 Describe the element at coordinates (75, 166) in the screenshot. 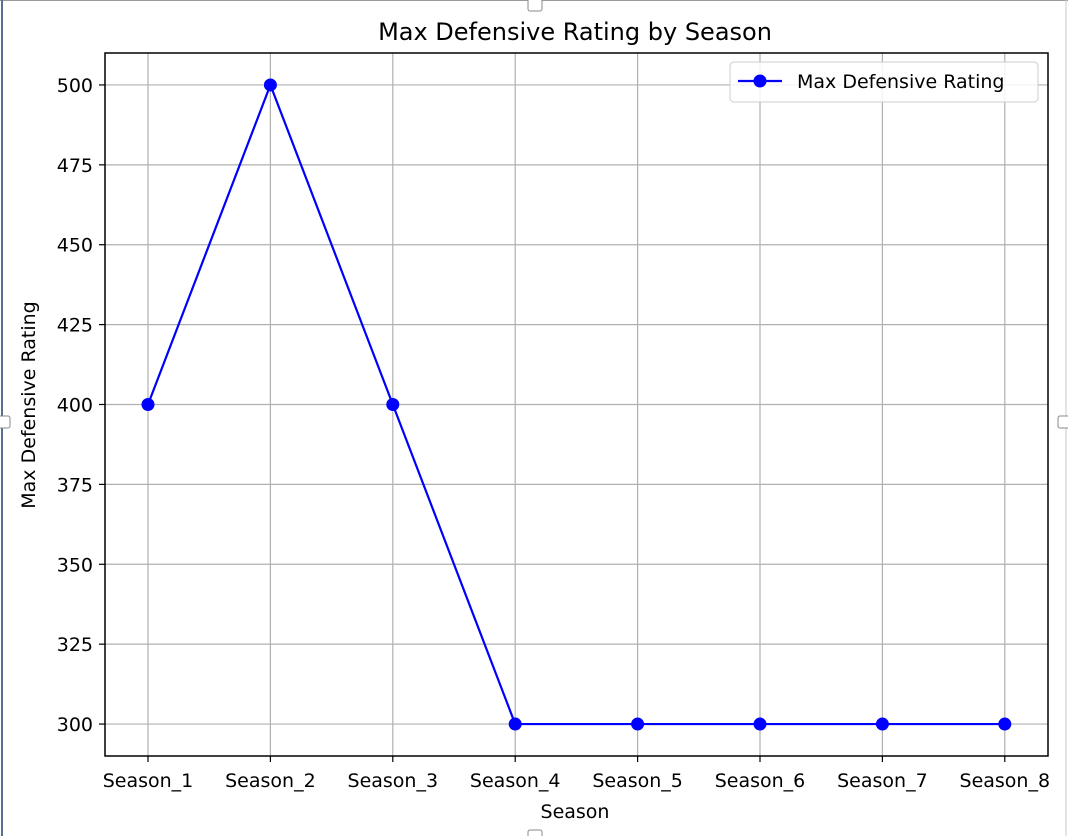

I see `y-tick-label: 475` at that location.